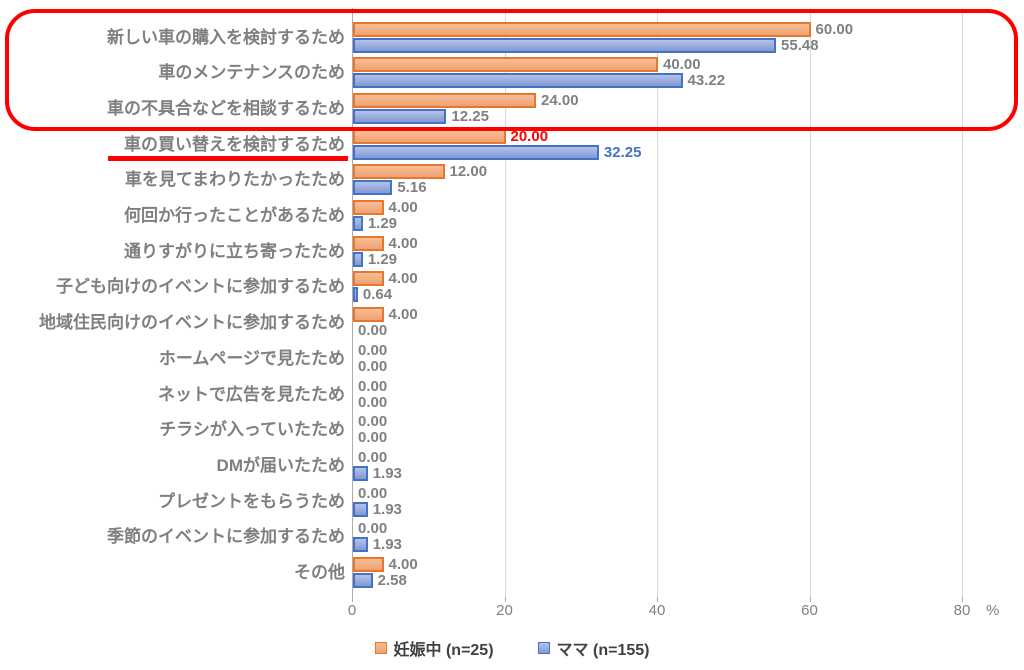 This screenshot has height=670, width=1024. I want to click on legend-item: ママ (n=155), so click(593, 648).